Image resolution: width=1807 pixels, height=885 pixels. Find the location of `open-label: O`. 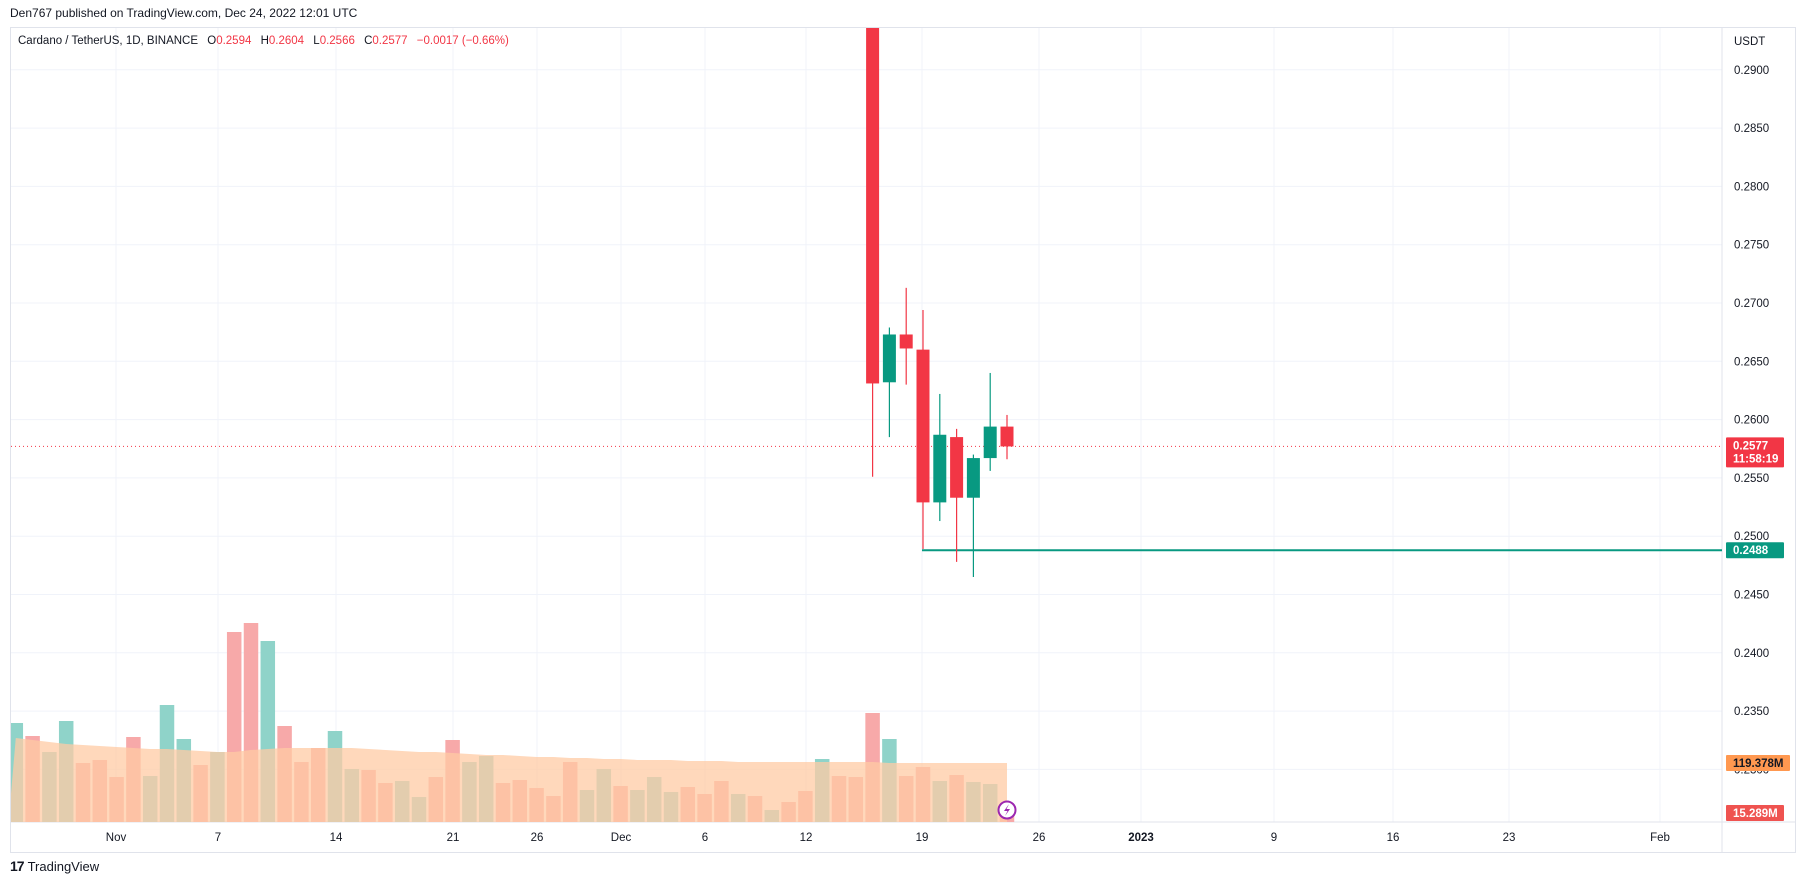

open-label: O is located at coordinates (212, 41).